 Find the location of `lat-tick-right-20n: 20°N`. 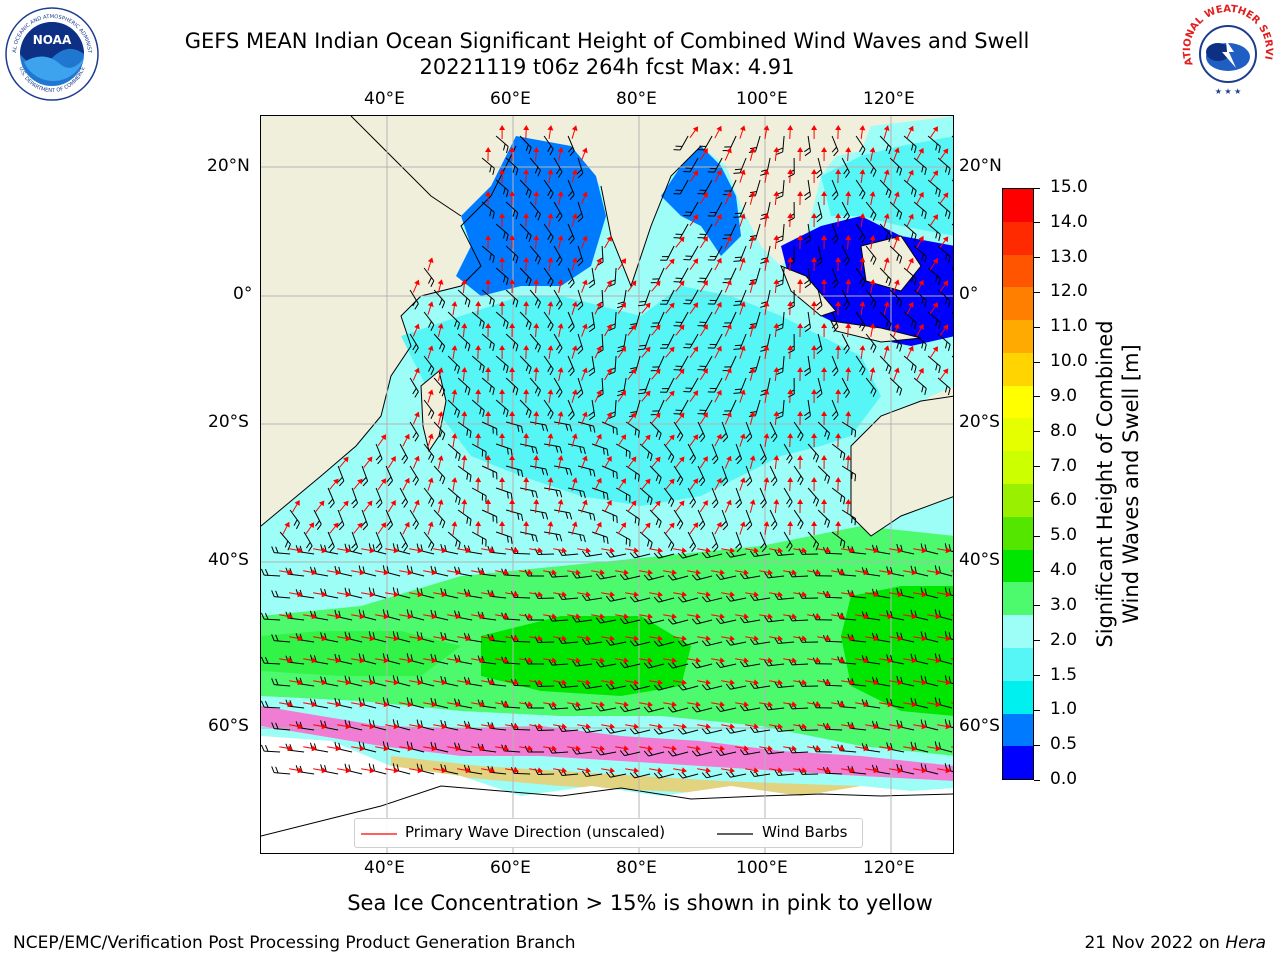

lat-tick-right-20n: 20°N is located at coordinates (980, 166).